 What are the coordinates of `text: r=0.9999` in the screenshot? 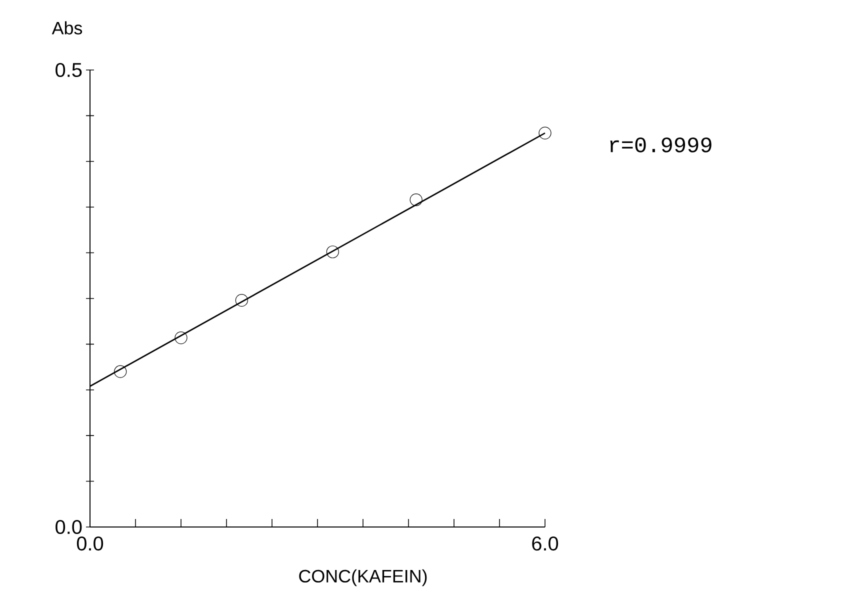 It's located at (661, 144).